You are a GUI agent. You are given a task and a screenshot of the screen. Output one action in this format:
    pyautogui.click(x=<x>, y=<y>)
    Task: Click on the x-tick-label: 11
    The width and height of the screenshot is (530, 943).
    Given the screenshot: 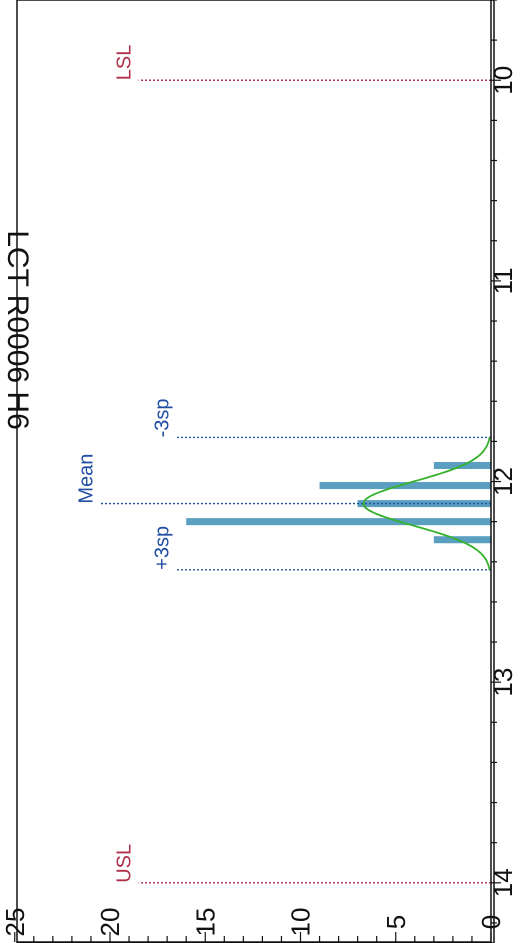 What is the action you would take?
    pyautogui.click(x=503, y=280)
    